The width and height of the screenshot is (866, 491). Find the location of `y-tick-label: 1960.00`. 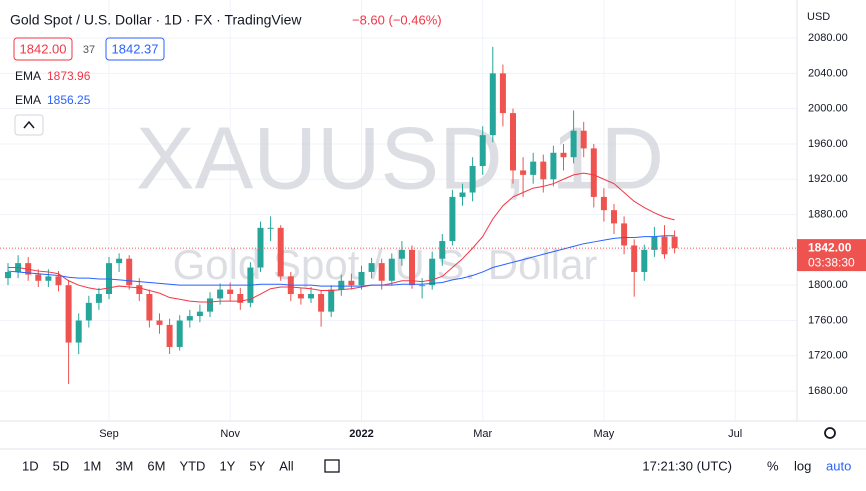

y-tick-label: 1960.00 is located at coordinates (828, 144).